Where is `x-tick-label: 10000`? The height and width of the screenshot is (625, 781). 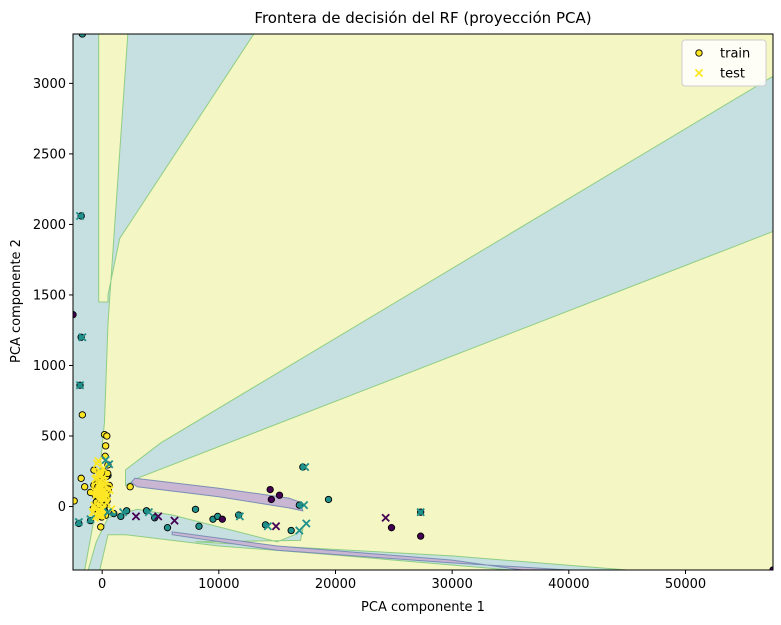 x-tick-label: 10000 is located at coordinates (218, 584).